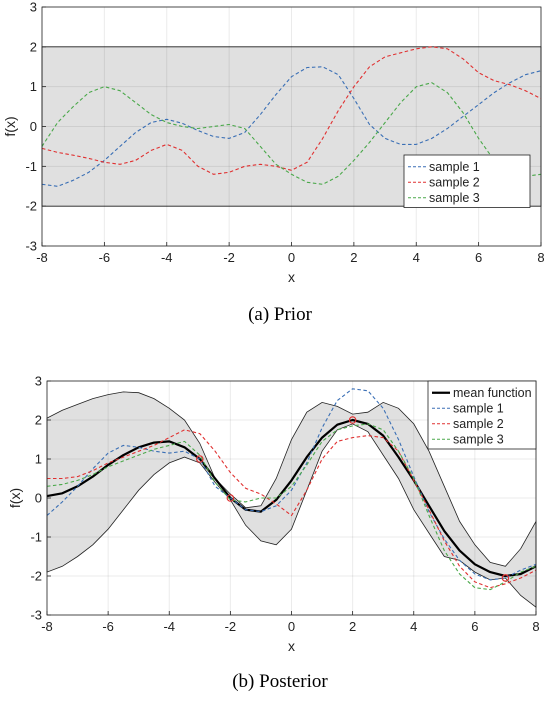  I want to click on legend-box, so click(467, 181).